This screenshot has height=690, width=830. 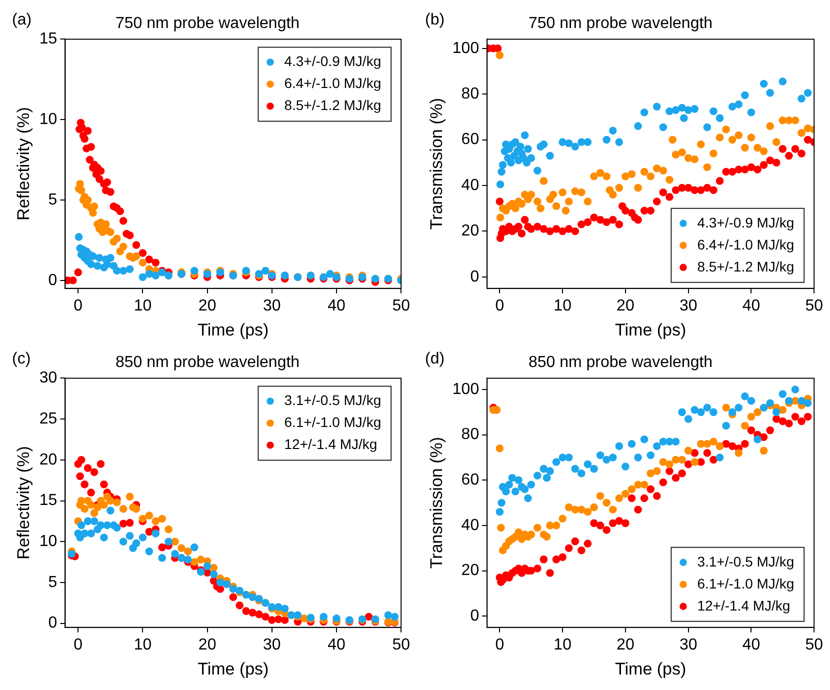 I want to click on x-tick-label: 20, so click(x=207, y=645).